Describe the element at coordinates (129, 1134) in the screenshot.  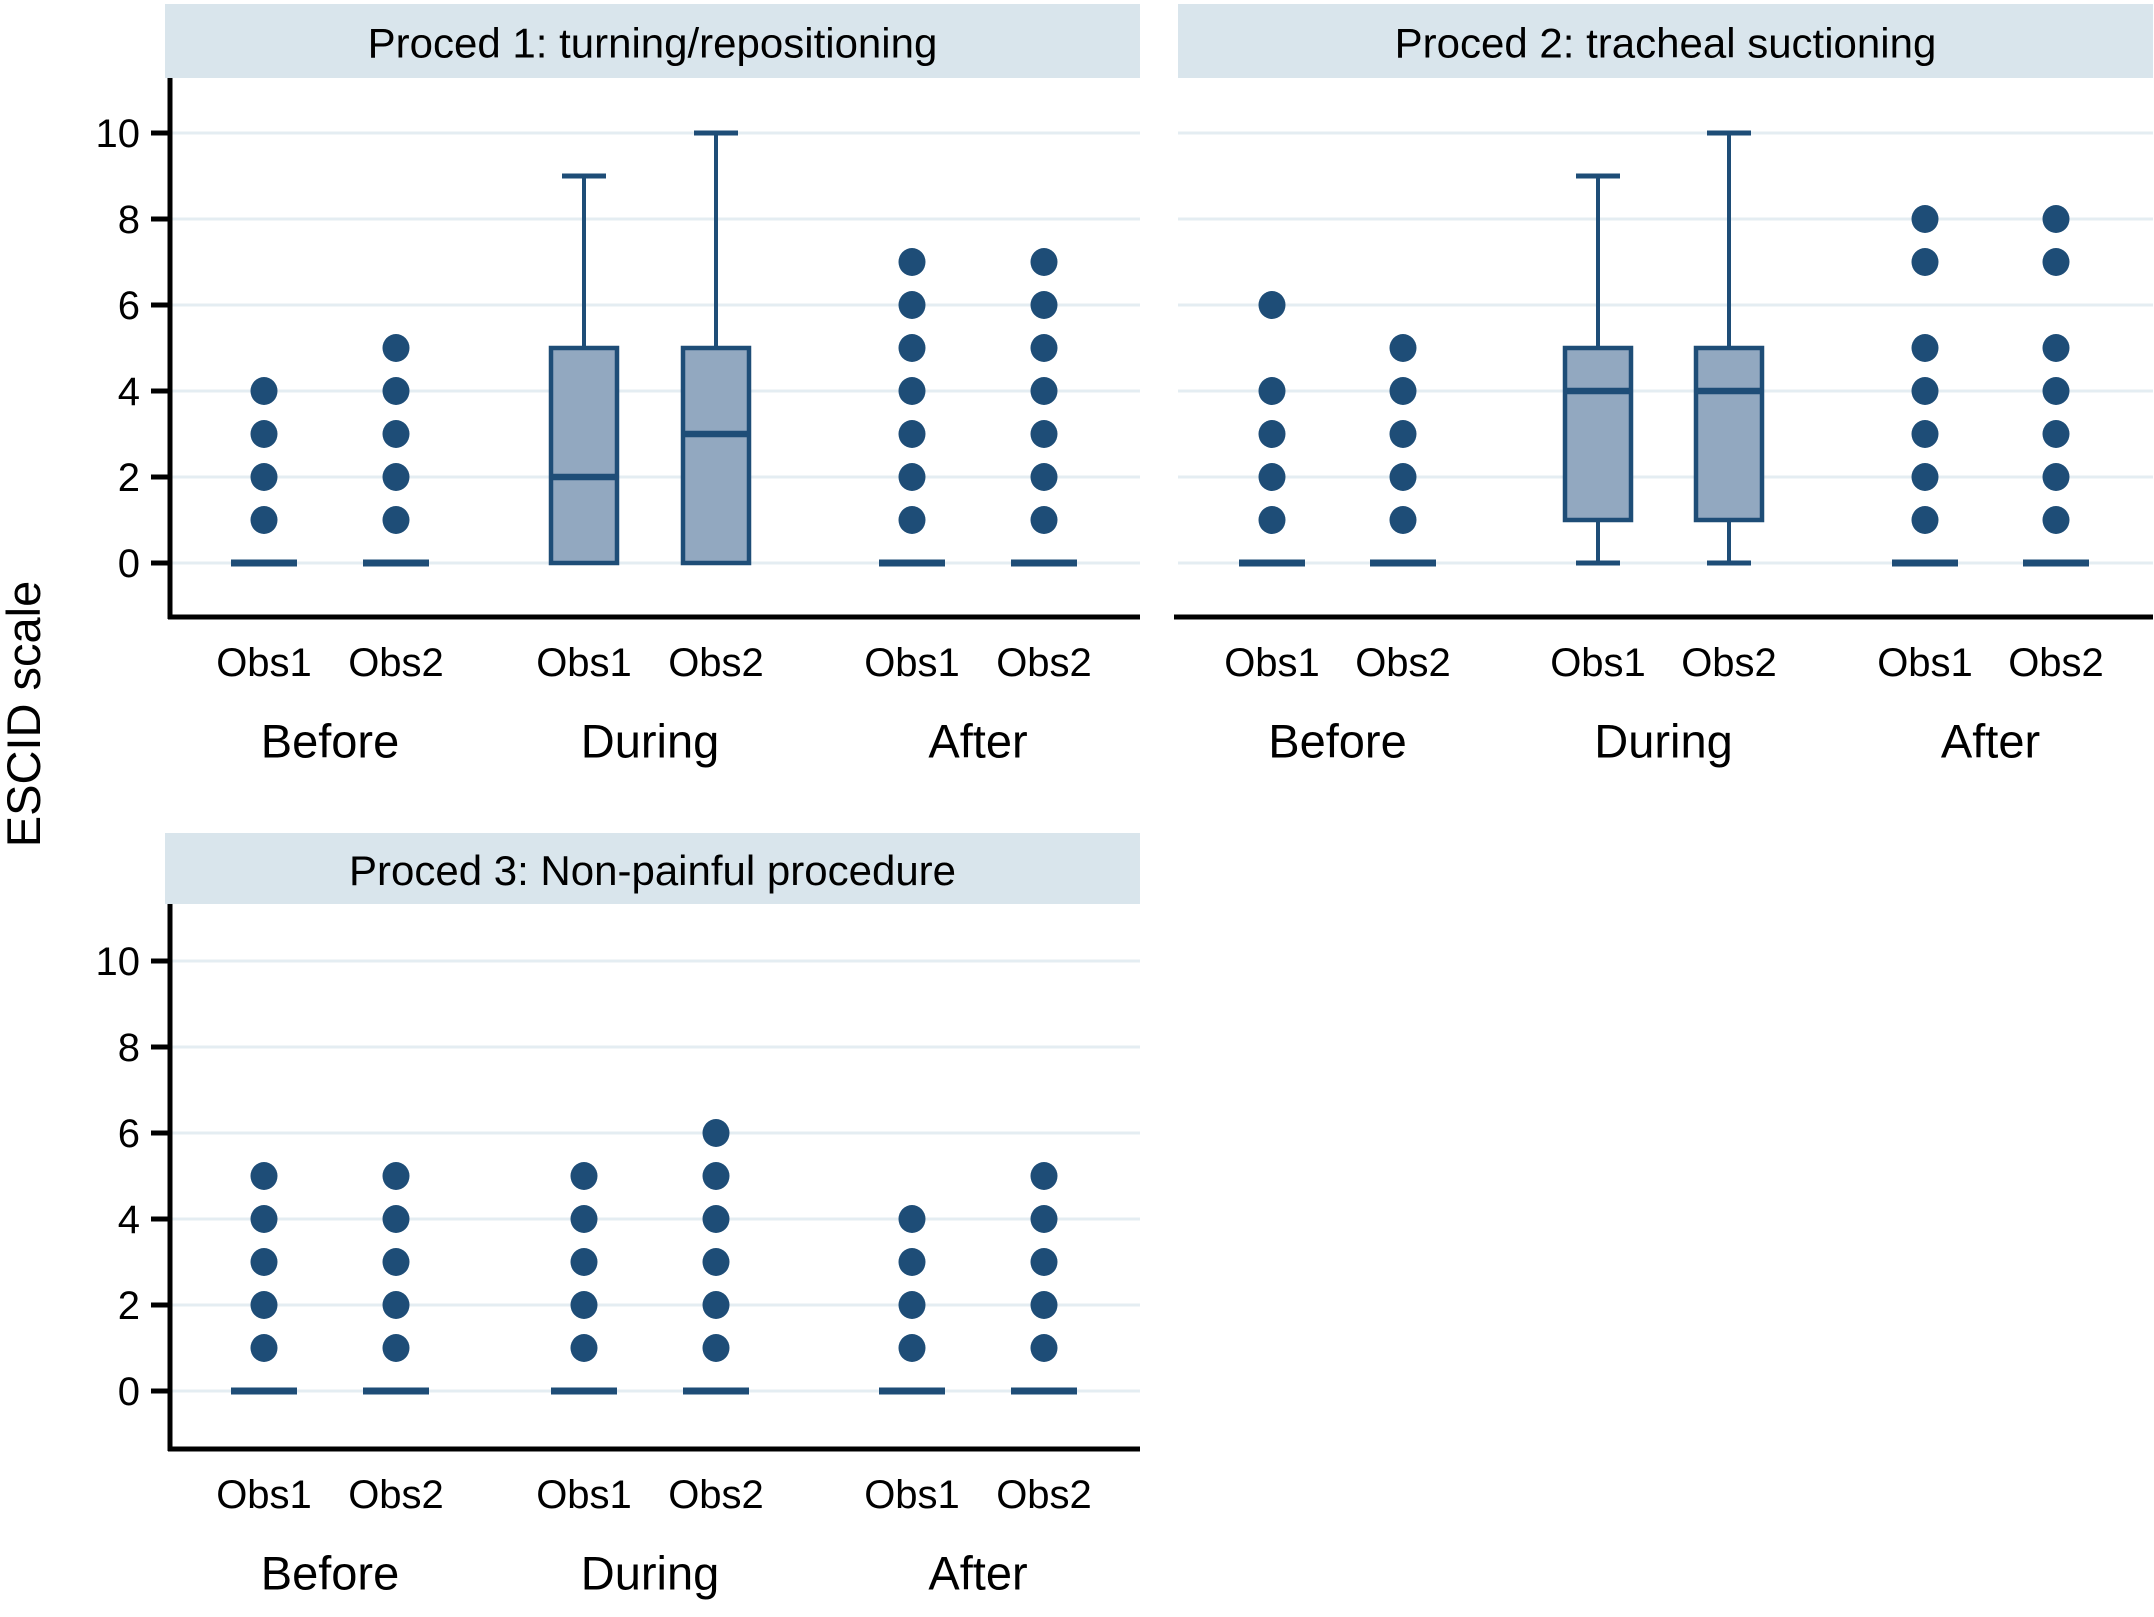
I see `y-tick-label: 6` at that location.